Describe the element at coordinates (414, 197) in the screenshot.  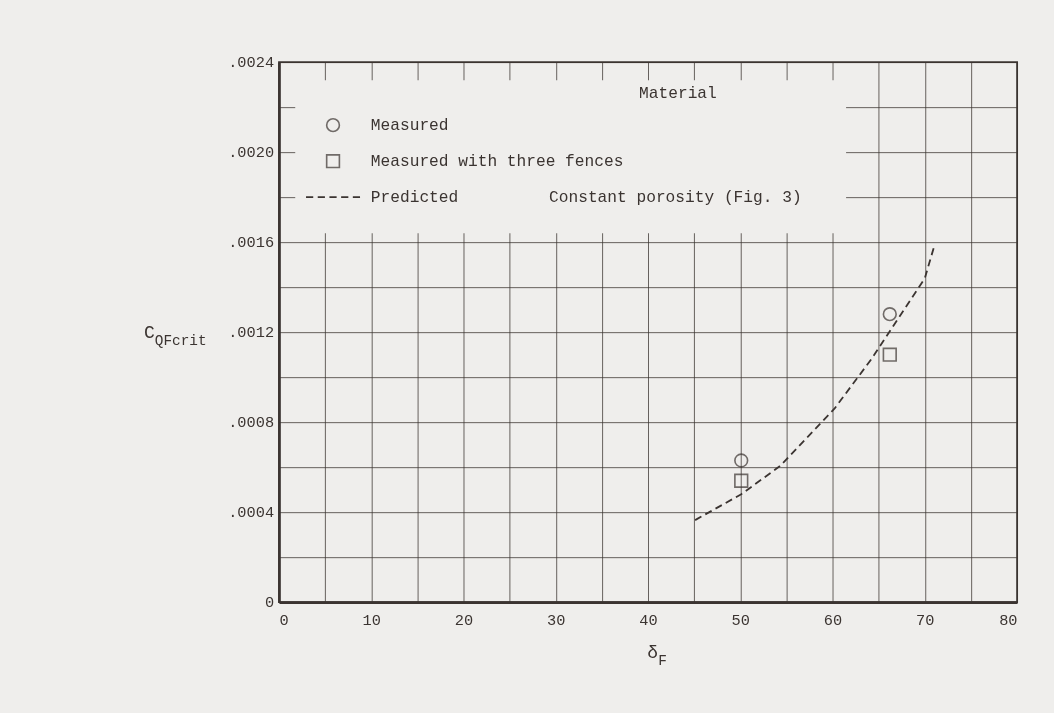
I see `legend-label: Predicted` at that location.